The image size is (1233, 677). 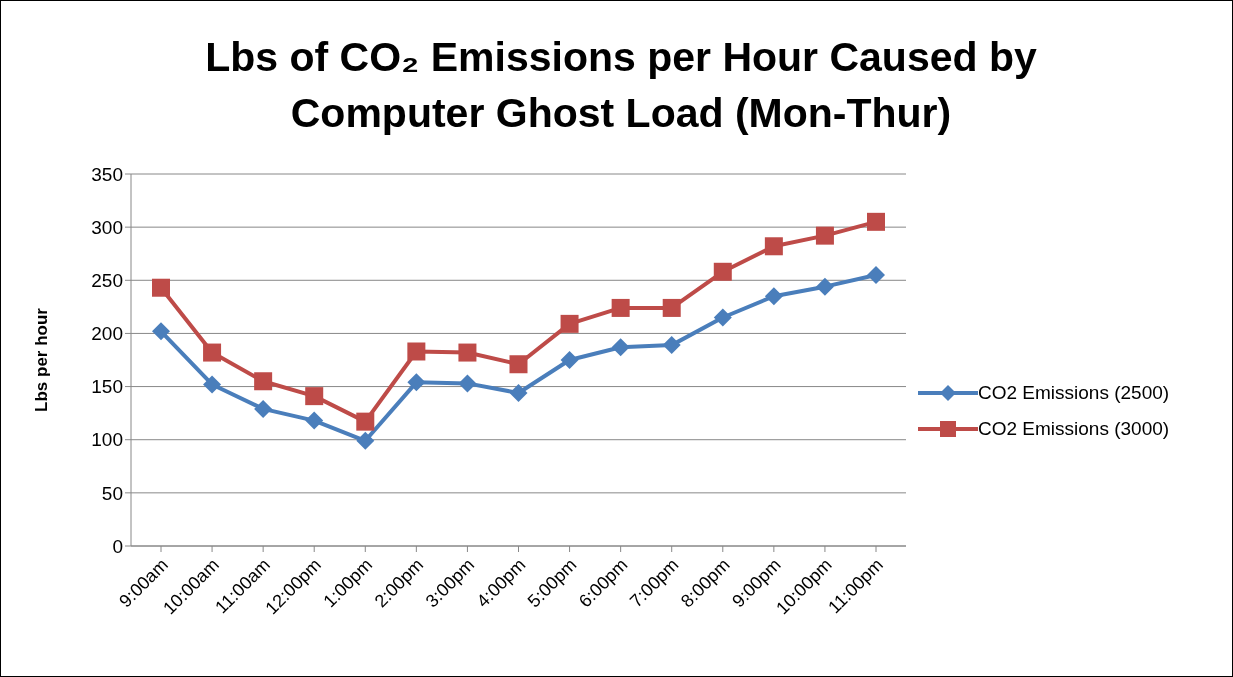 I want to click on y-tick-label: 350, so click(x=107, y=174).